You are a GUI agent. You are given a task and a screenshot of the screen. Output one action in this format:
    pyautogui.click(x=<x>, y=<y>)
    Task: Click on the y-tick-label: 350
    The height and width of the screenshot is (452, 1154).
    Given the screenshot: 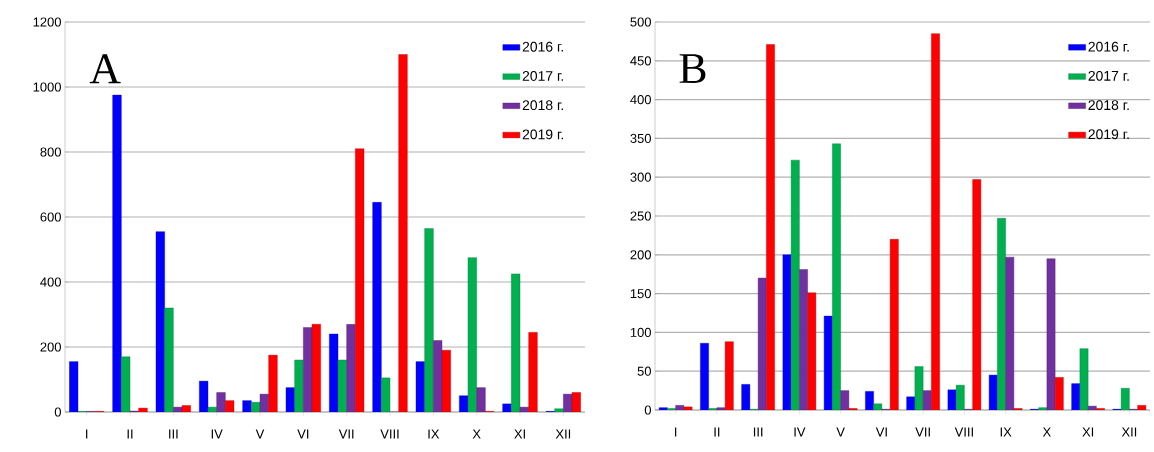 What is the action you would take?
    pyautogui.click(x=640, y=138)
    